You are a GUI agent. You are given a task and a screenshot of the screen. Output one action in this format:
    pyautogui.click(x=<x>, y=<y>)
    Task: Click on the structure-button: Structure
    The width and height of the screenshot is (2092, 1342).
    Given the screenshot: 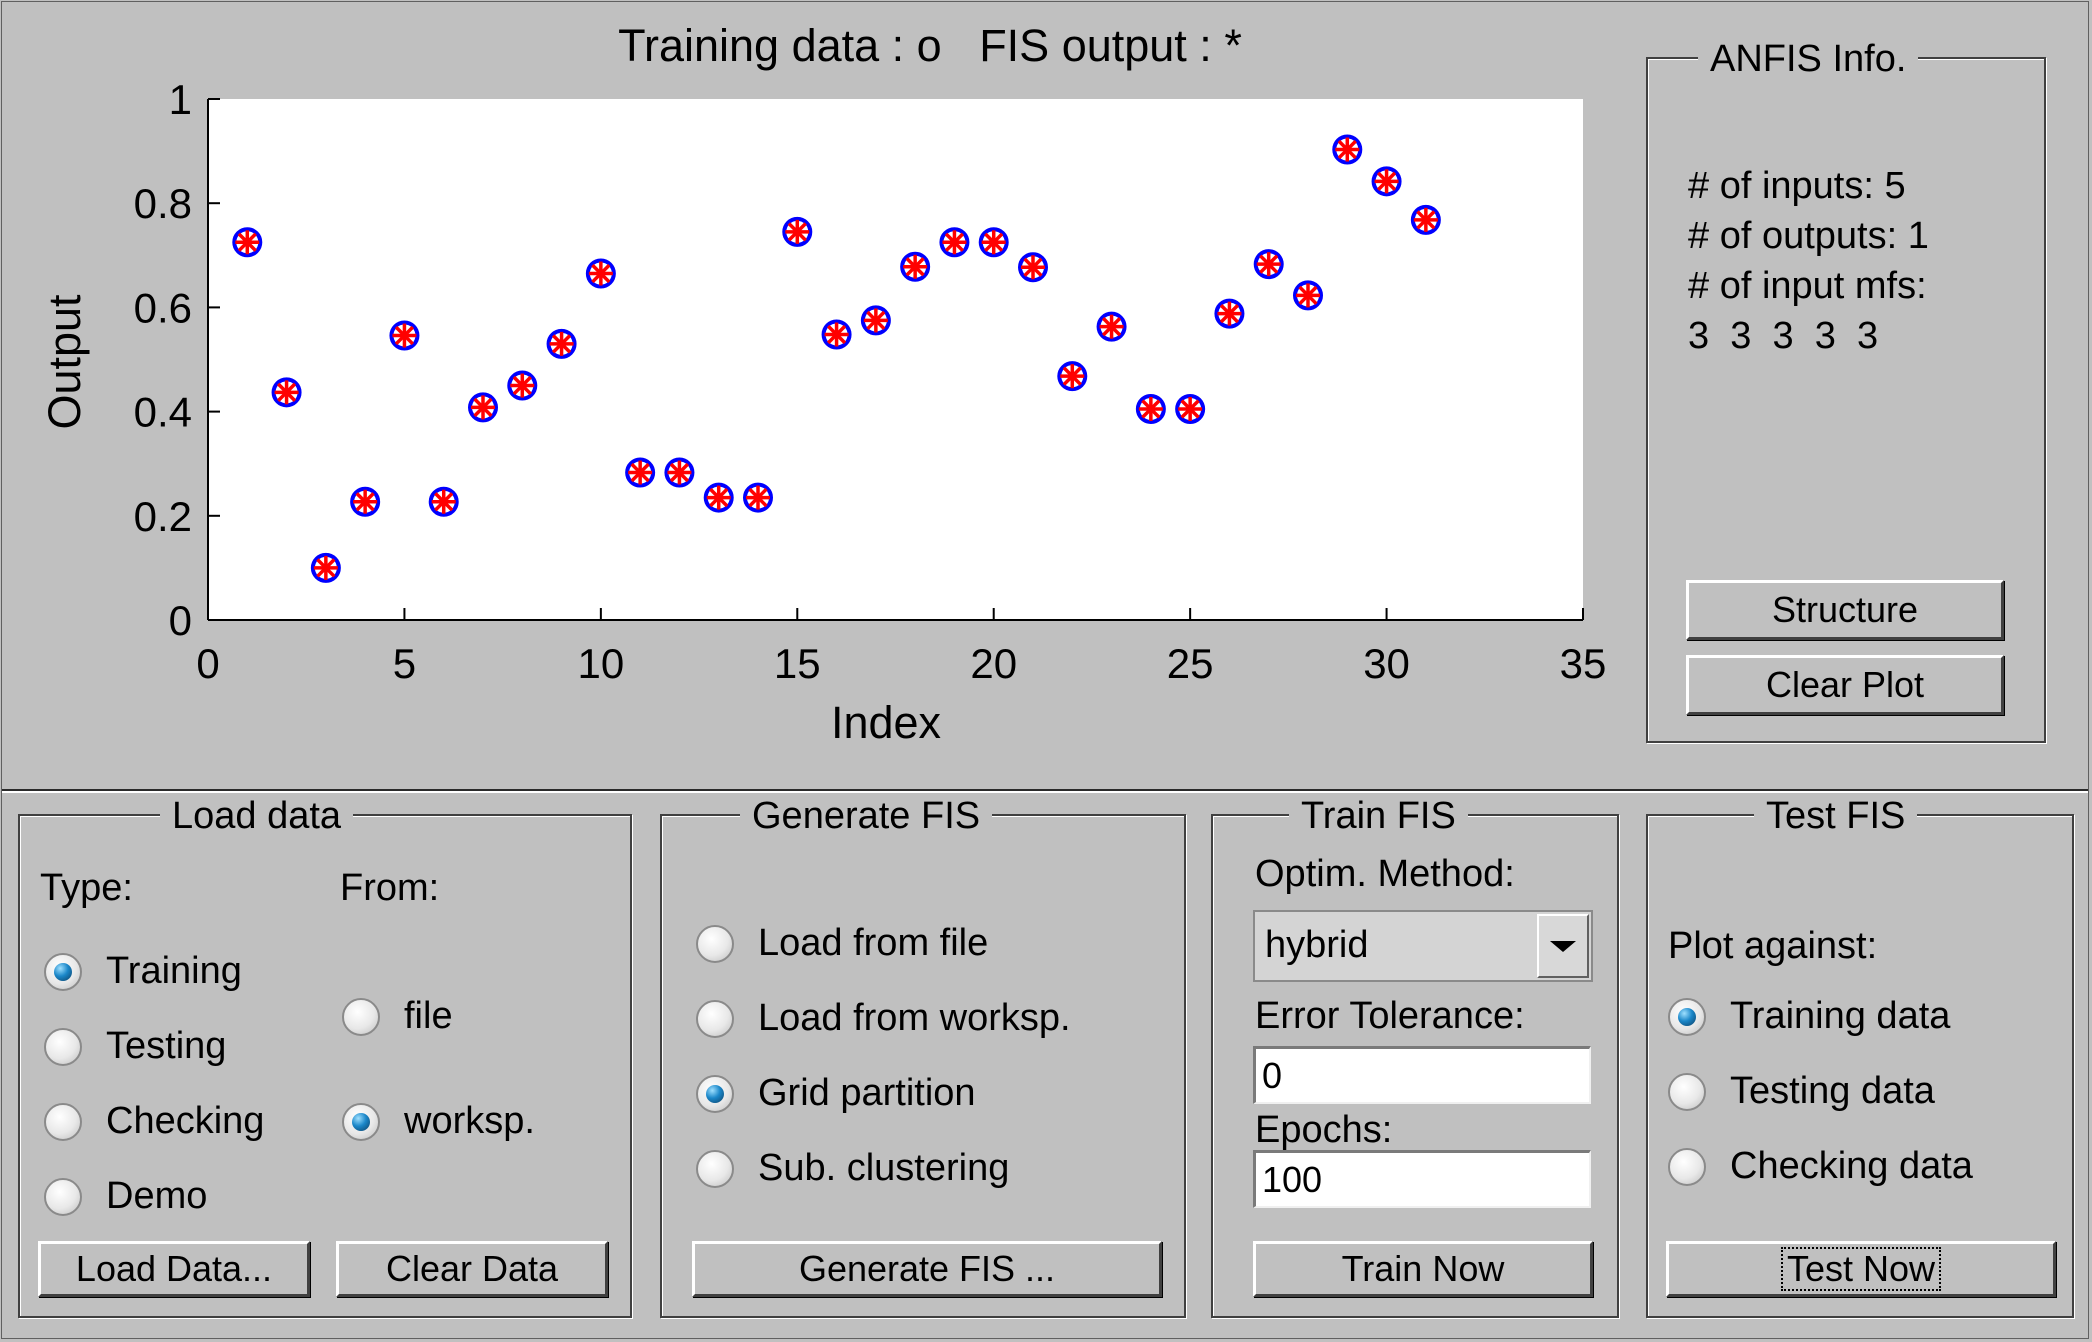 What is the action you would take?
    pyautogui.click(x=1845, y=610)
    